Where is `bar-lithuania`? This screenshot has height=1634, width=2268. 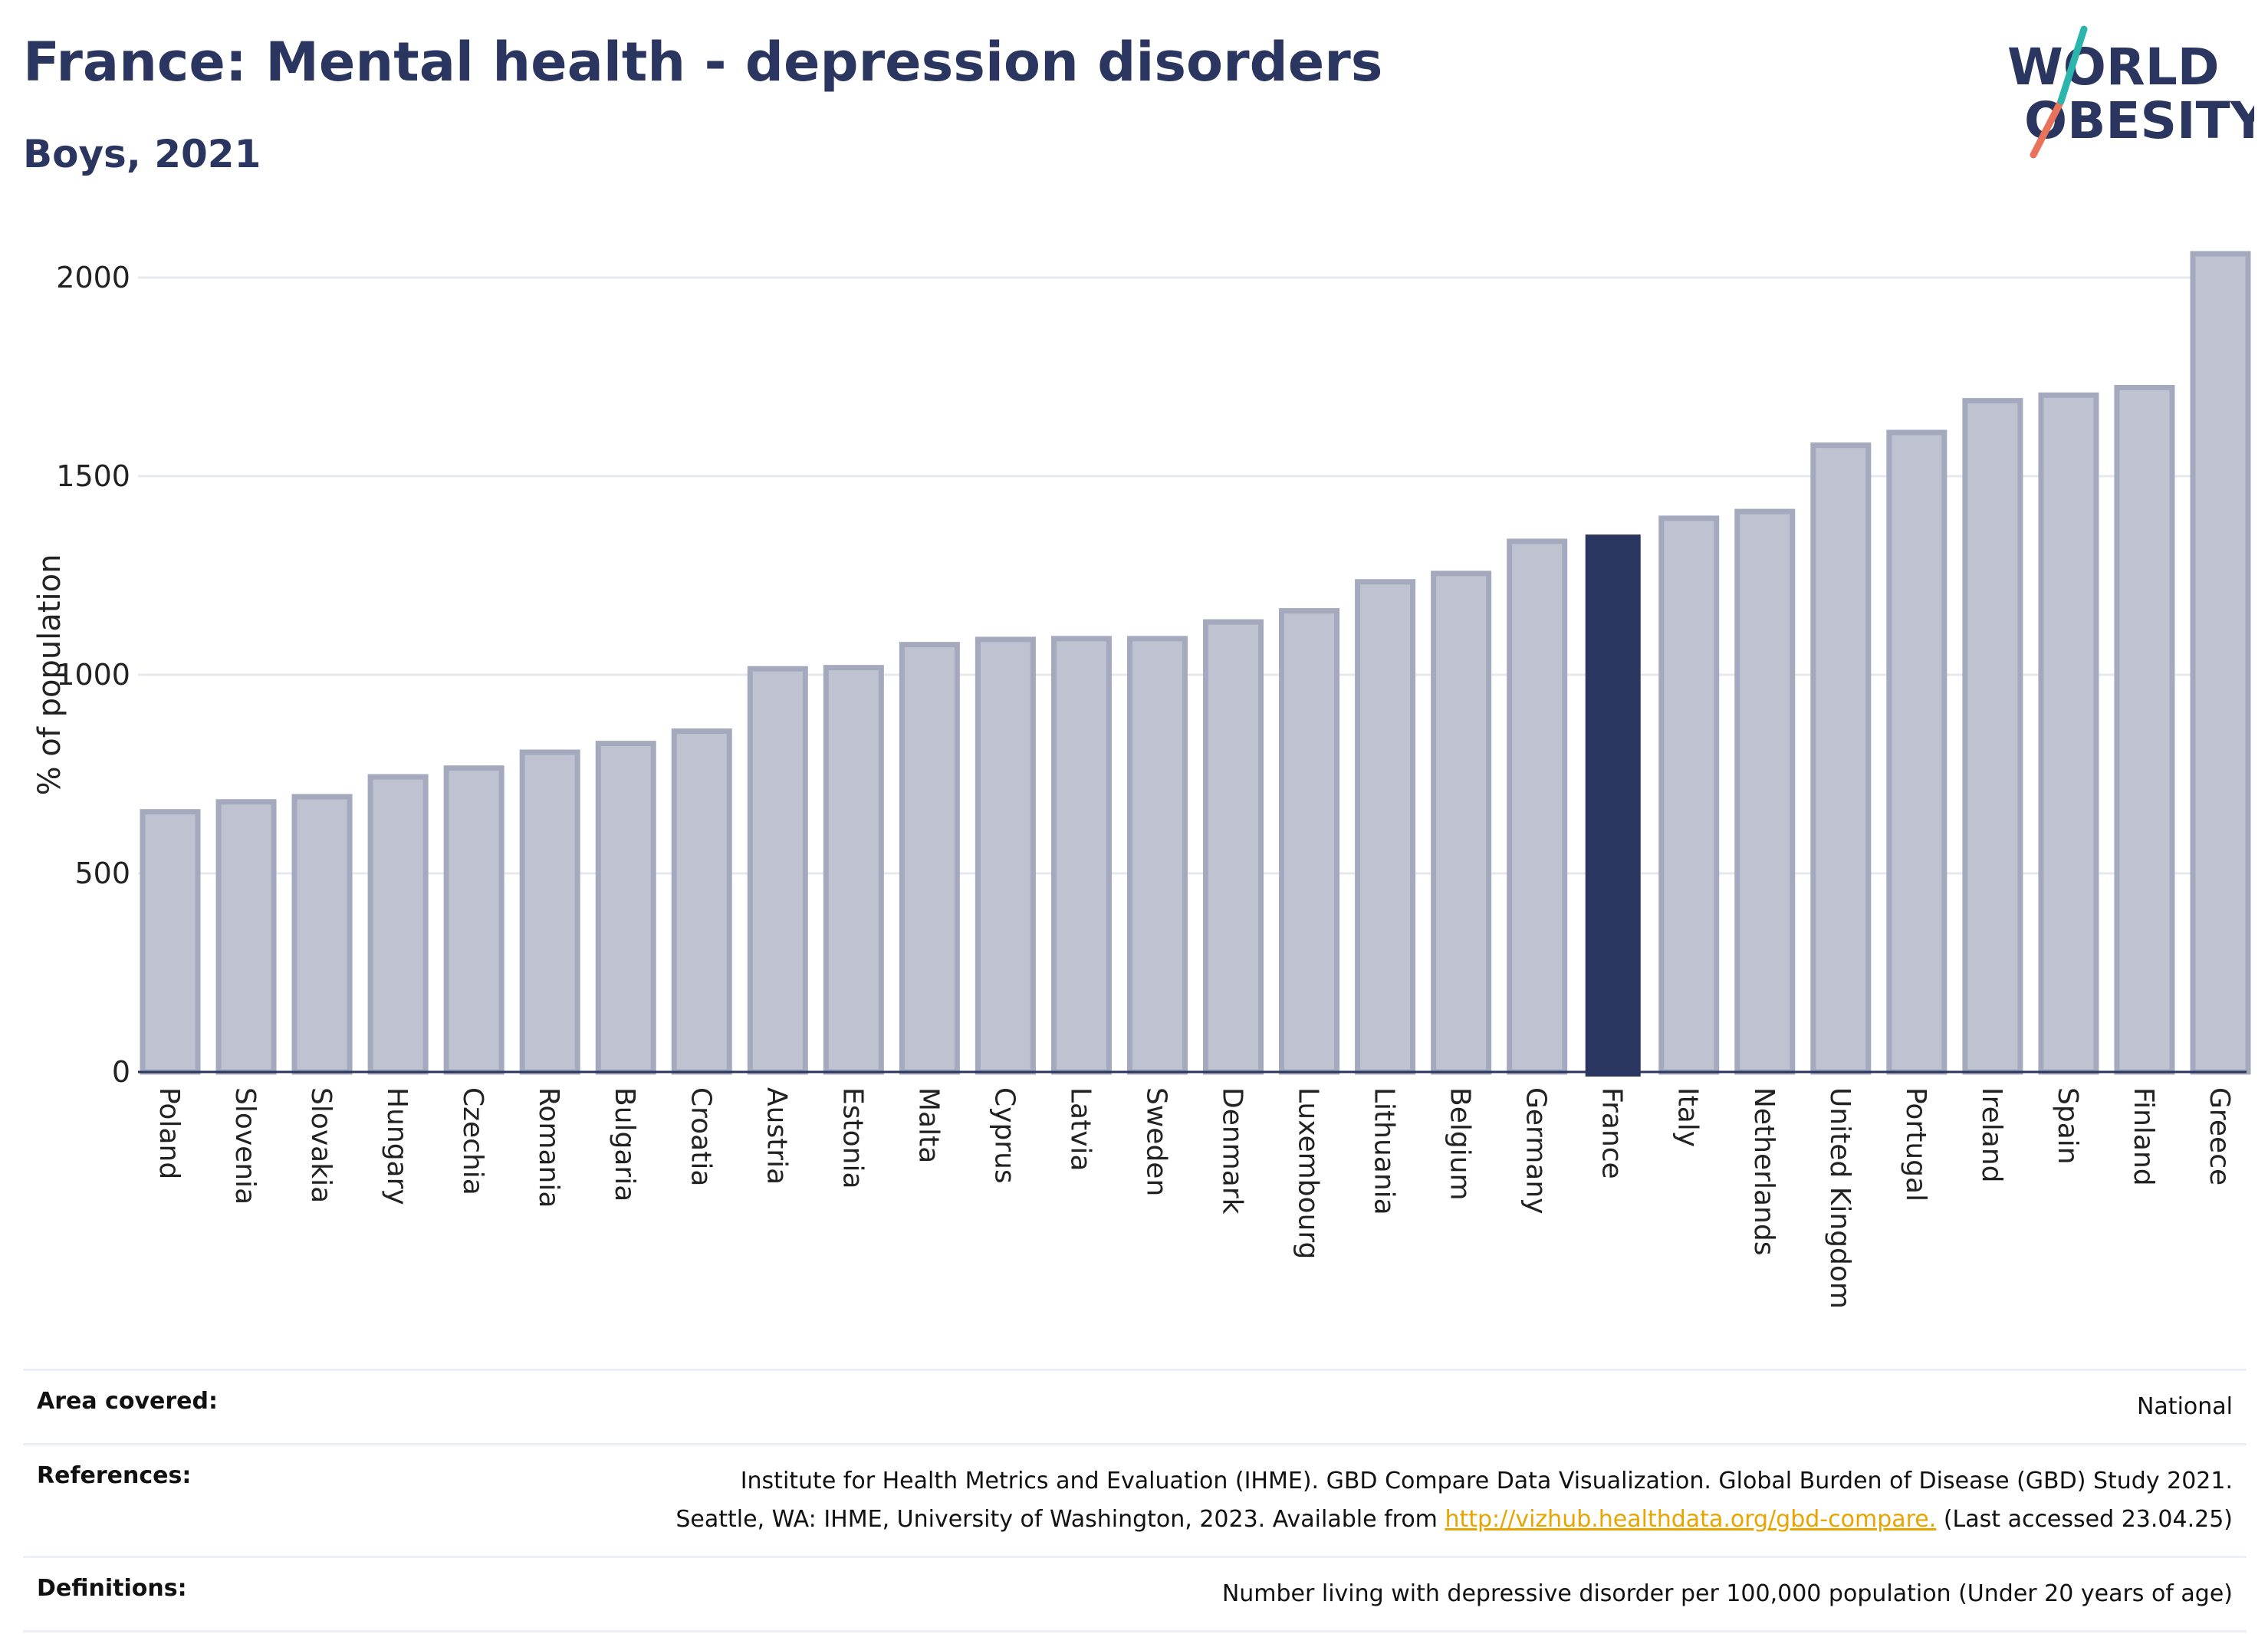
bar-lithuania is located at coordinates (1385, 827).